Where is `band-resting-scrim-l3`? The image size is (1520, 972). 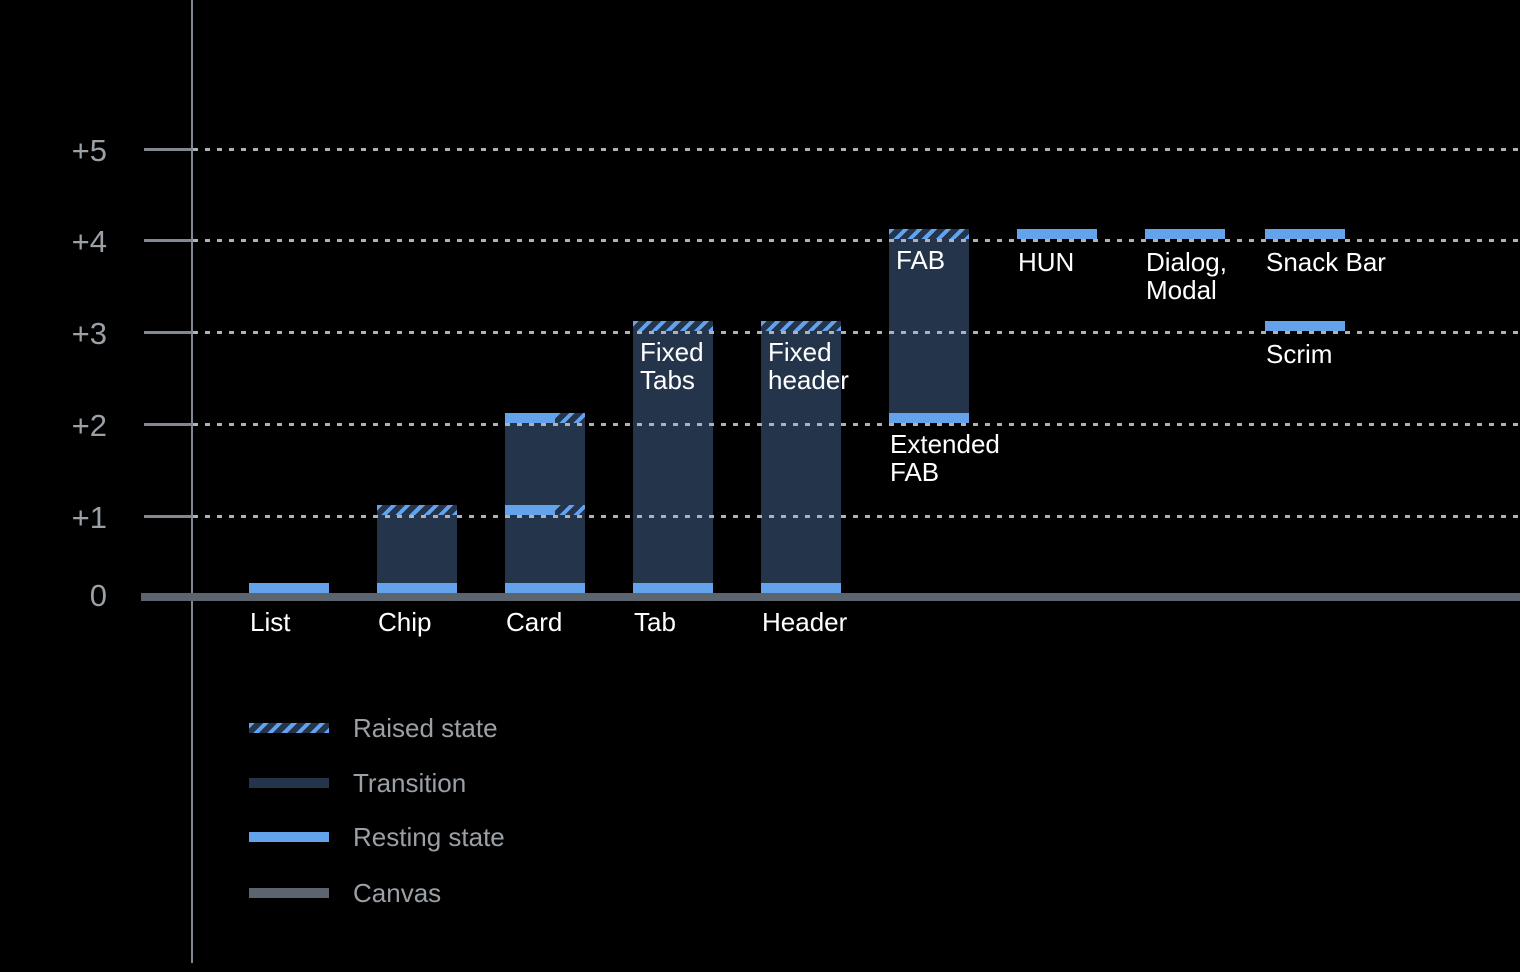 band-resting-scrim-l3 is located at coordinates (1305, 326).